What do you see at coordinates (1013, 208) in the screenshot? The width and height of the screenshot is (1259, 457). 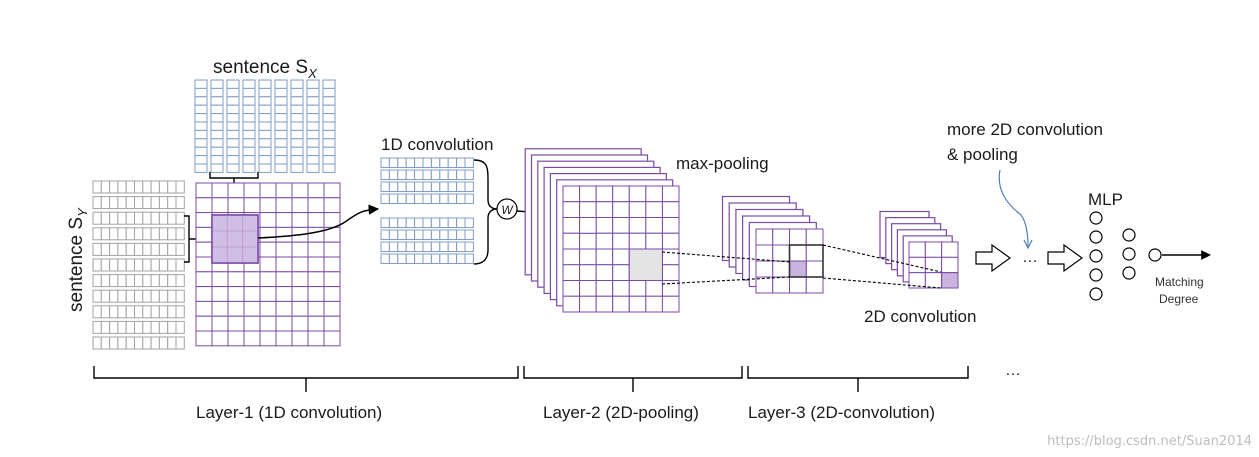 I see `annotation-pointer` at bounding box center [1013, 208].